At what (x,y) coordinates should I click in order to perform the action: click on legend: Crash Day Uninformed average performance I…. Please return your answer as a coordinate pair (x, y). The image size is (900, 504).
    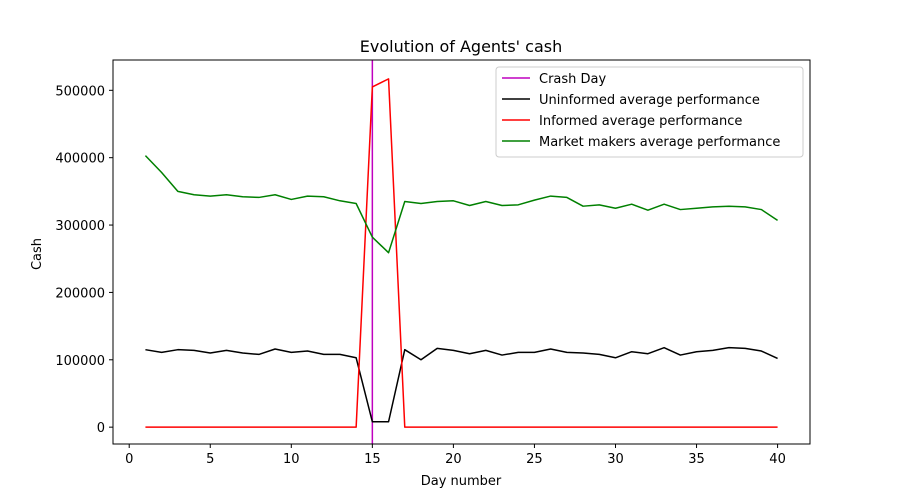
    Looking at the image, I should click on (649, 112).